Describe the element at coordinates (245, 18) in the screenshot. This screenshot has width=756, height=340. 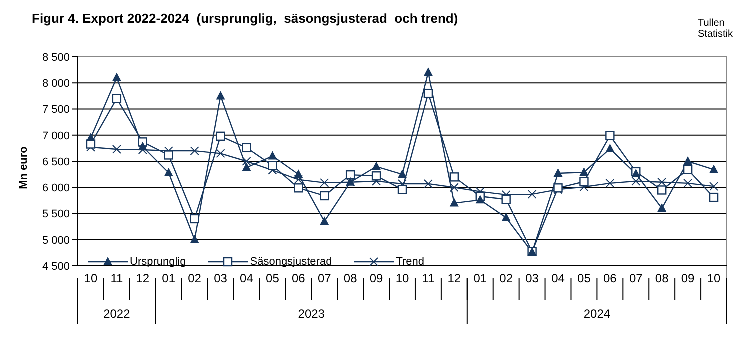
I see `chart-title: Figur 4. Export 2022-2024 (ursprunglig, säsongsjusterad och trend)` at that location.